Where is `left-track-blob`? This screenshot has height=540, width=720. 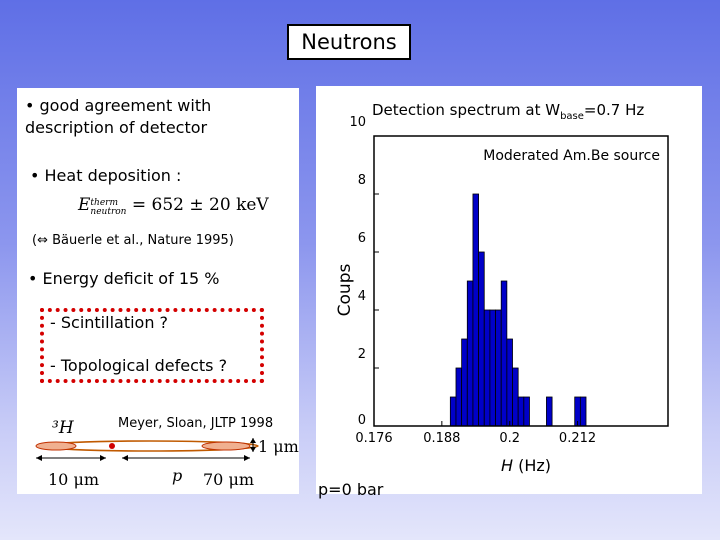 left-track-blob is located at coordinates (56, 446).